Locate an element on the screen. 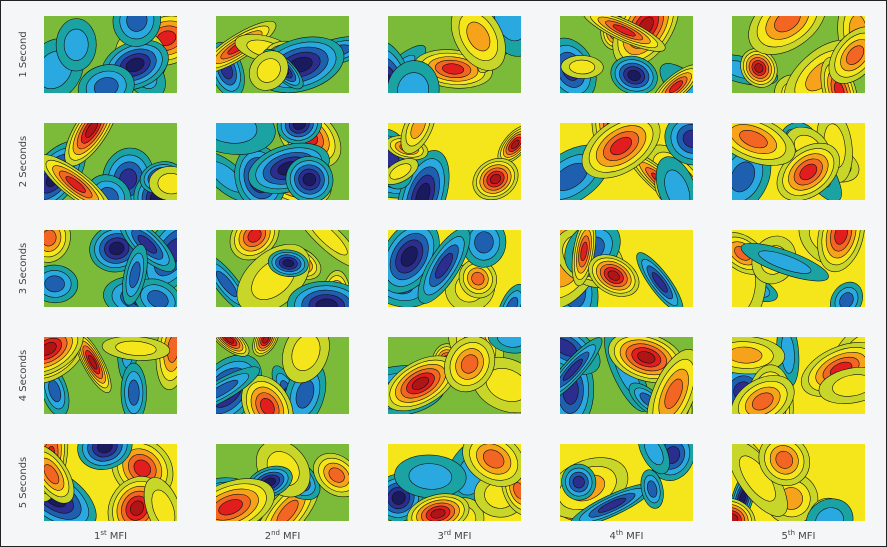 The height and width of the screenshot is (547, 887). col-label: 5th MFI is located at coordinates (799, 535).